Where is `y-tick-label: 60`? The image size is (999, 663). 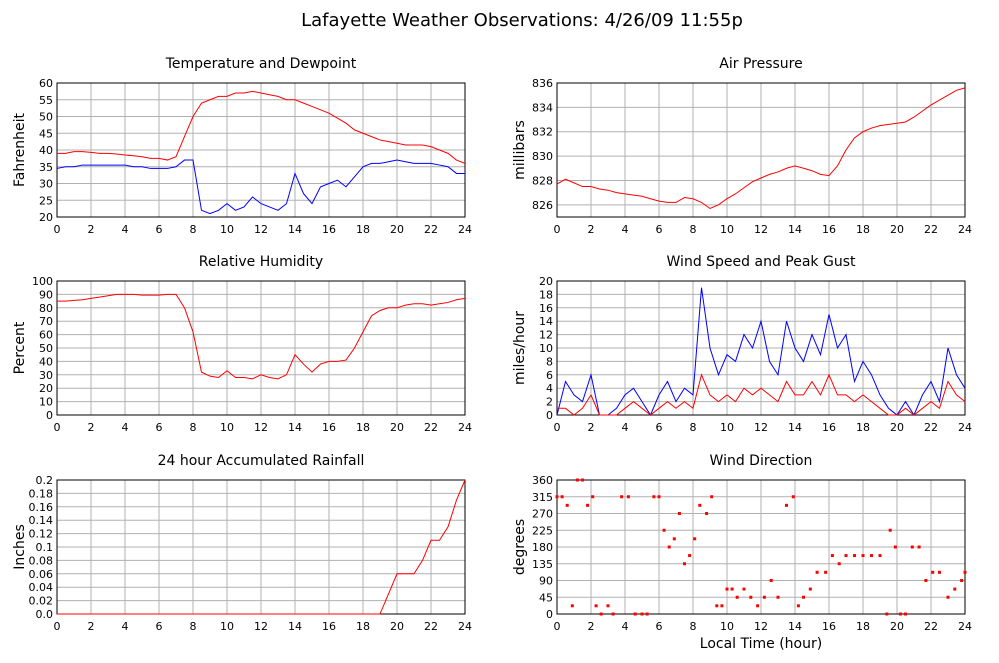
y-tick-label: 60 is located at coordinates (46, 83).